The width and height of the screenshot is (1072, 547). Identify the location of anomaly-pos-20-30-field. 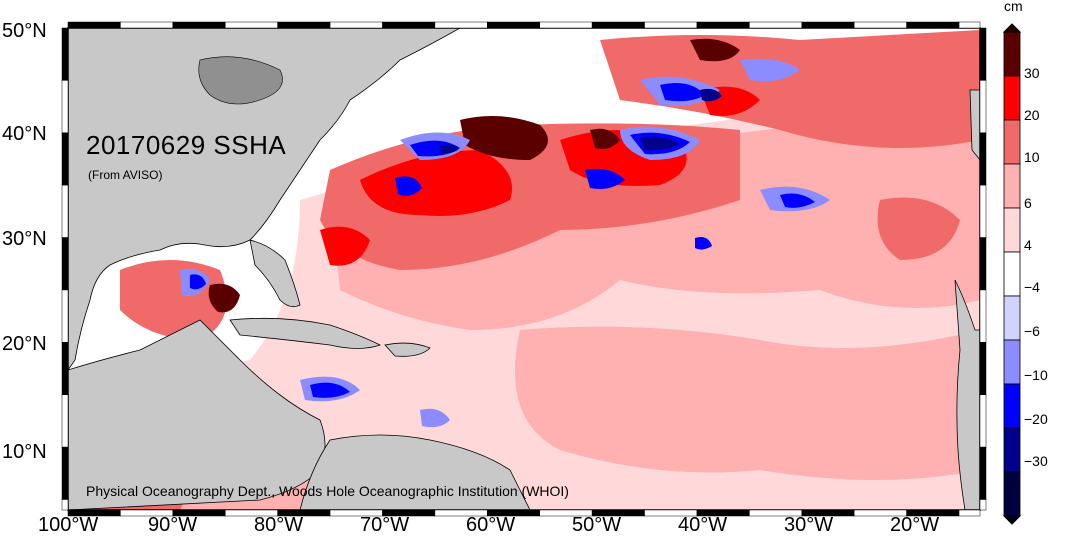
(540, 176).